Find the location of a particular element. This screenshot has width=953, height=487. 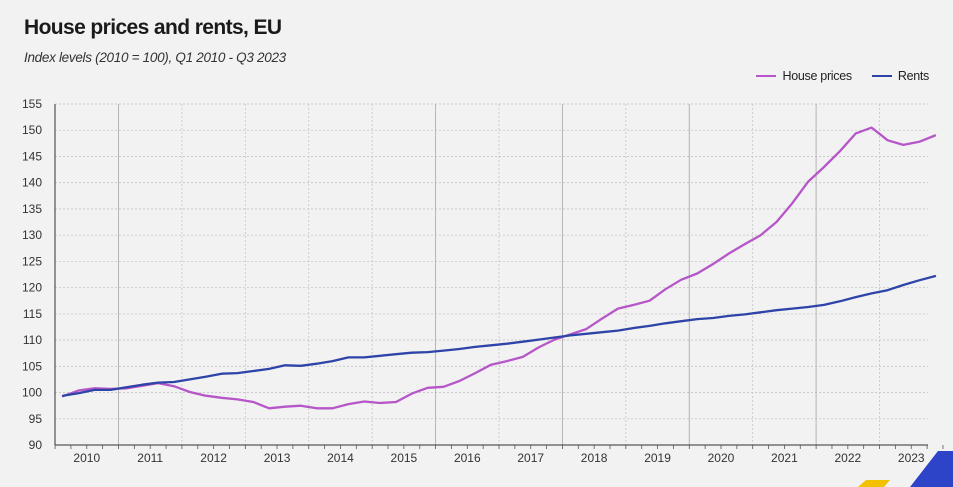

y-tick-label: 150 is located at coordinates (32, 130).